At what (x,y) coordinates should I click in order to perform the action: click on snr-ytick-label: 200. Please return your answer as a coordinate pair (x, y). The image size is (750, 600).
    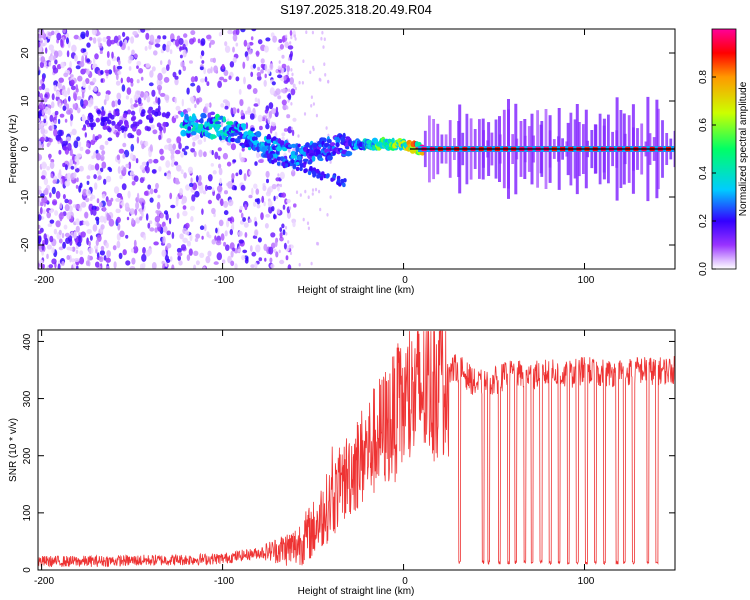
    Looking at the image, I should click on (27, 455).